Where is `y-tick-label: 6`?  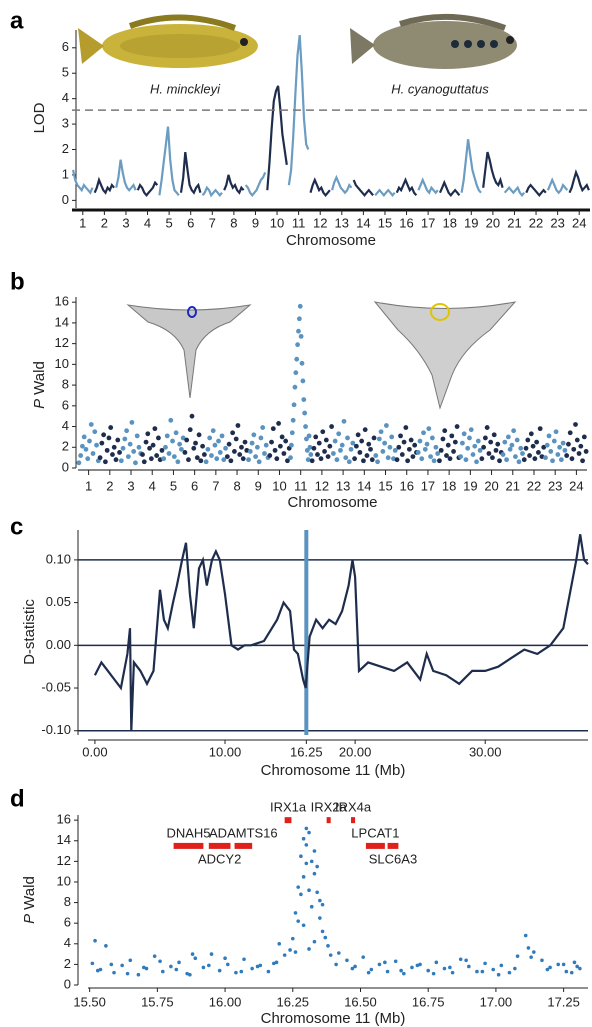
y-tick-label: 6 is located at coordinates (65, 46).